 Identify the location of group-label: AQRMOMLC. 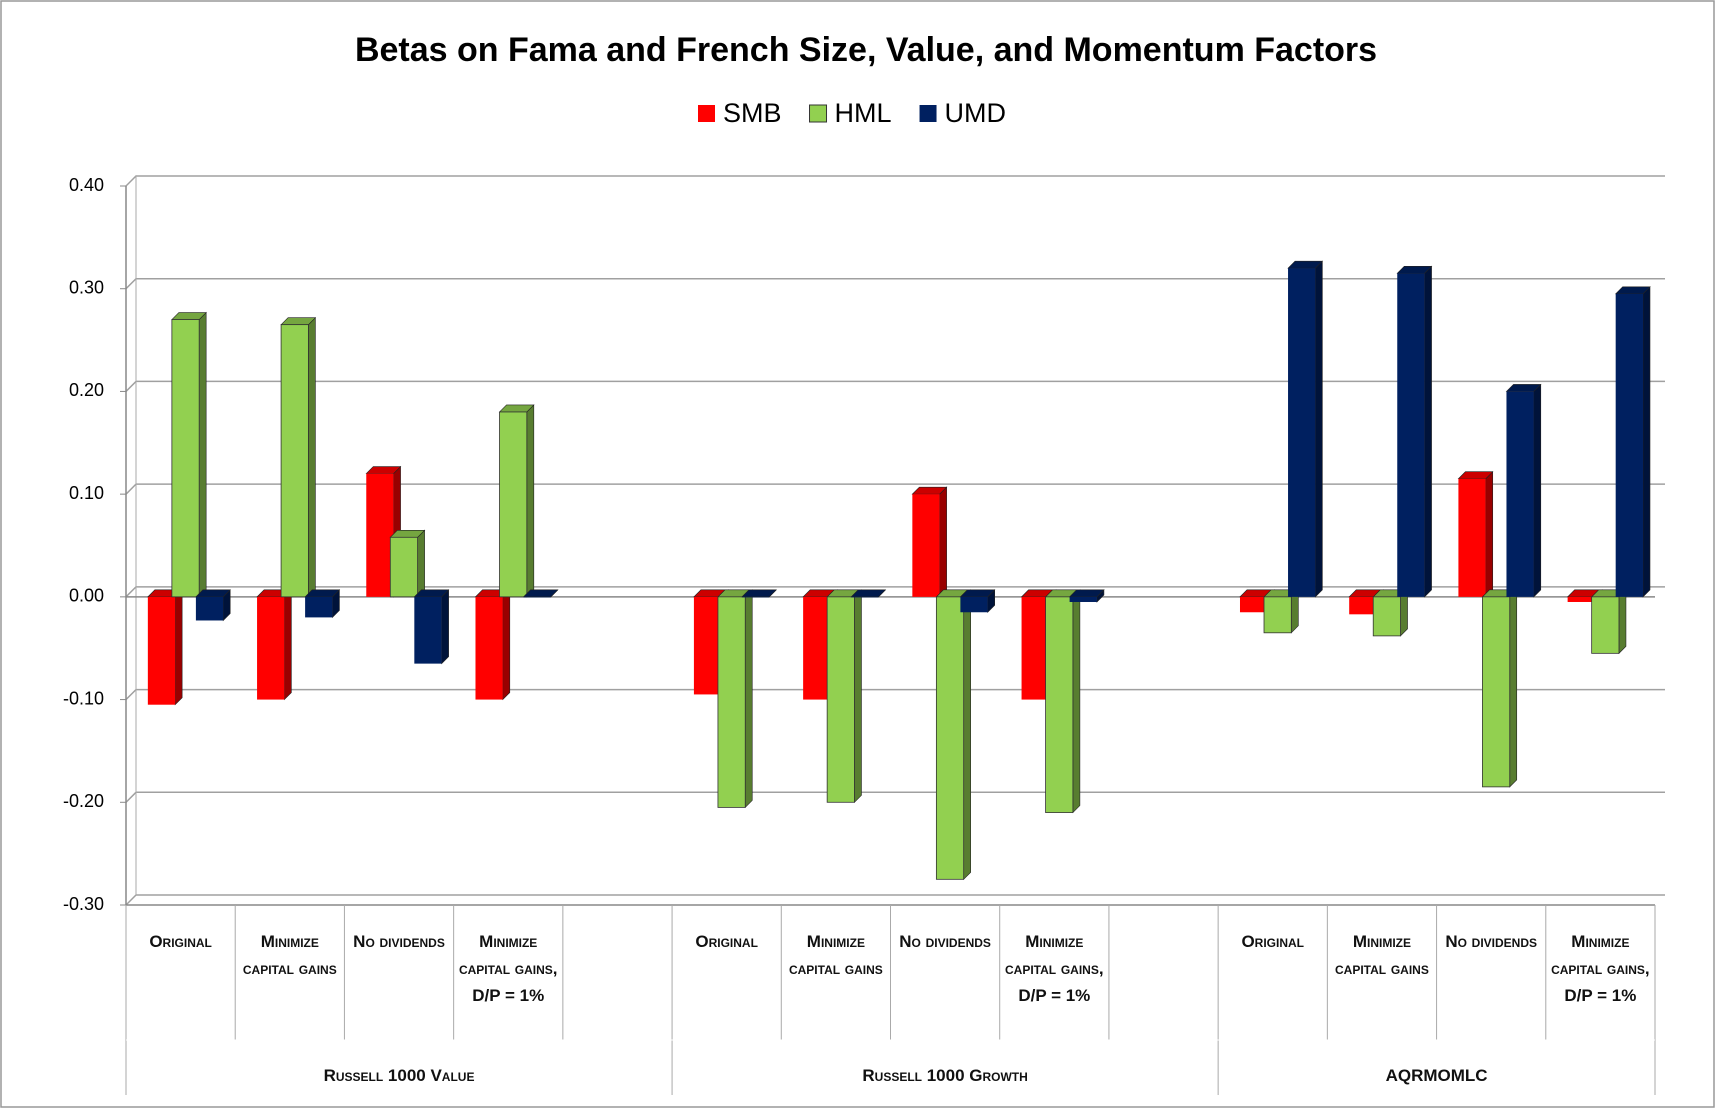
(1436, 1075).